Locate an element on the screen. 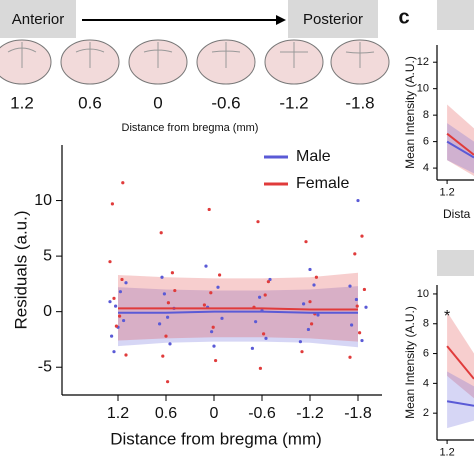 The image size is (474, 474). position-label: 0.6 is located at coordinates (90, 102).